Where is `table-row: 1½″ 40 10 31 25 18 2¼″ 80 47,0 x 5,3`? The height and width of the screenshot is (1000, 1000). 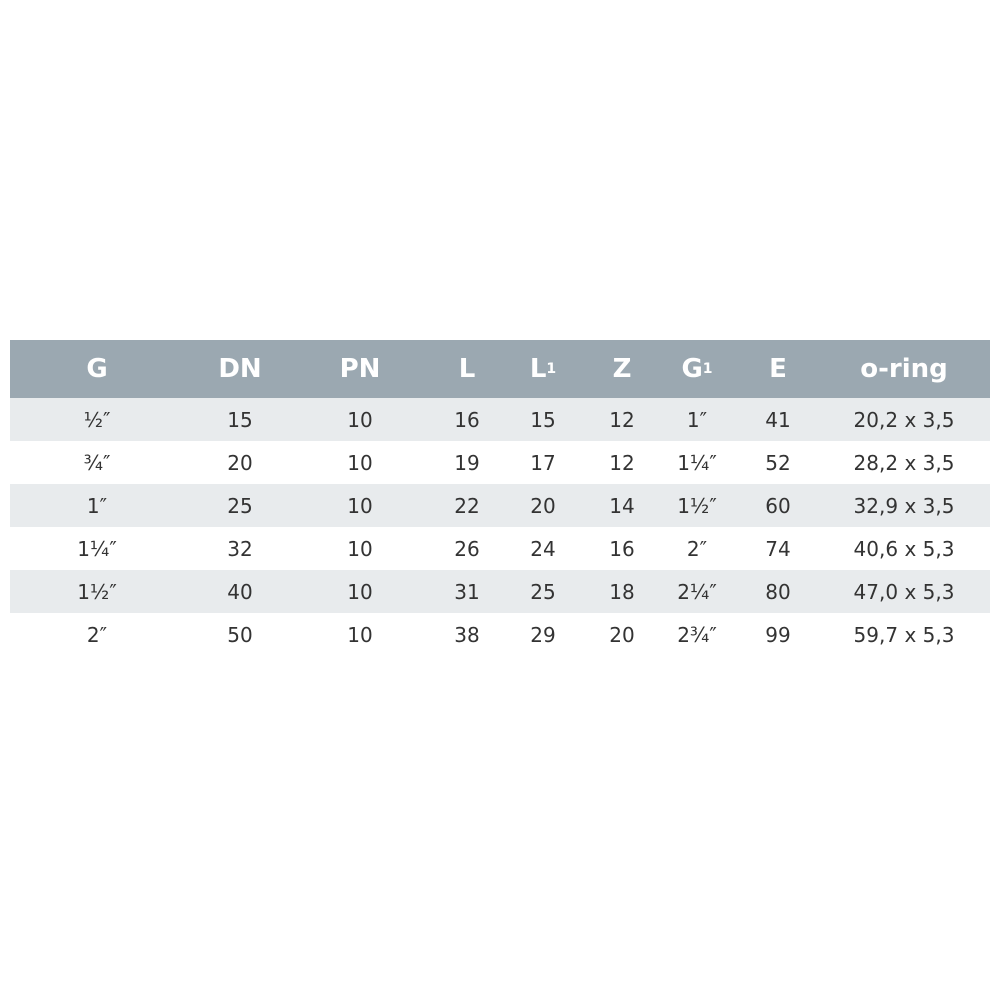 table-row: 1½″ 40 10 31 25 18 2¼″ 80 47,0 x 5,3 is located at coordinates (500, 591).